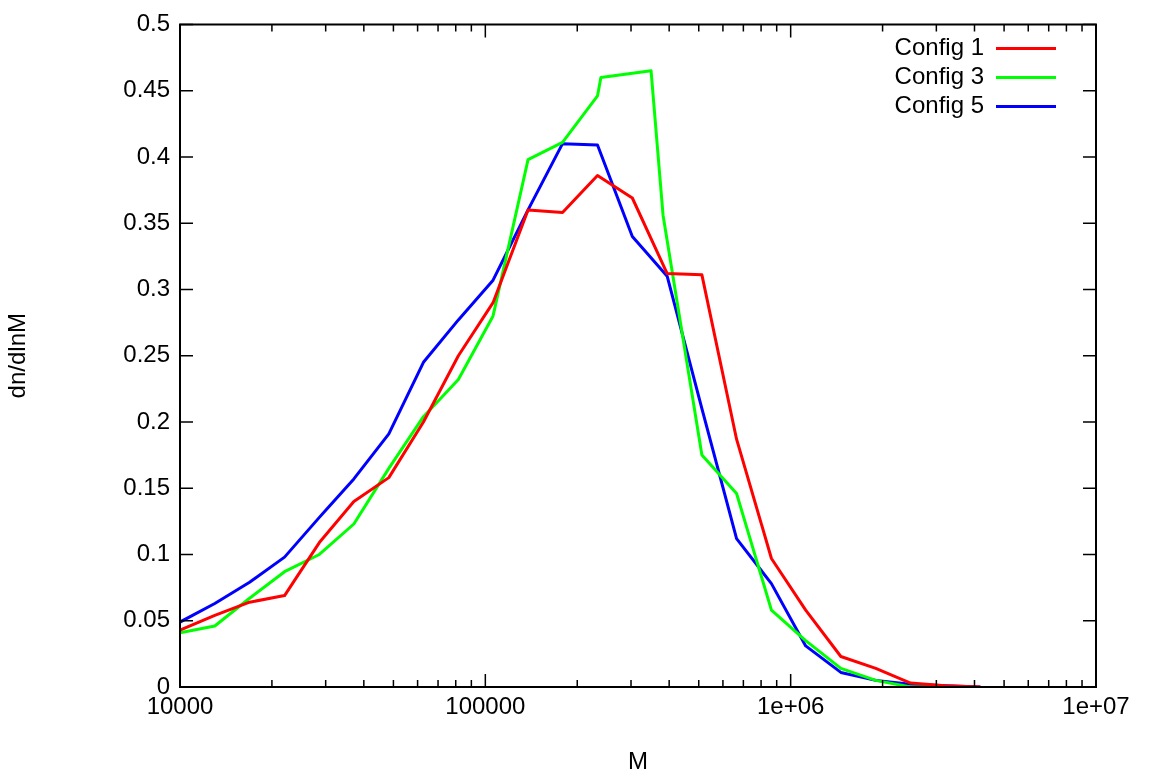 This screenshot has width=1149, height=781. What do you see at coordinates (153, 420) in the screenshot?
I see `y-tick-label: 0.2` at bounding box center [153, 420].